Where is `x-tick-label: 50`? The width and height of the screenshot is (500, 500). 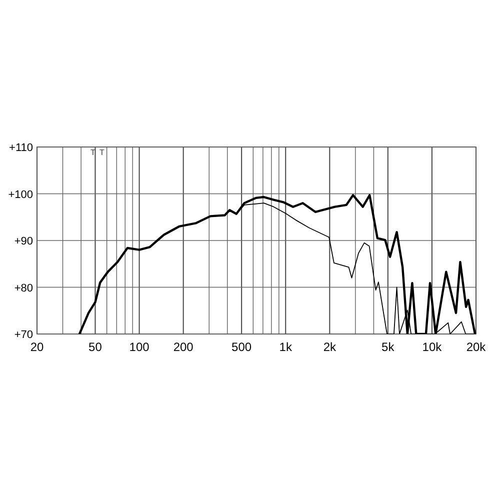 x-tick-label: 50 is located at coordinates (95, 347).